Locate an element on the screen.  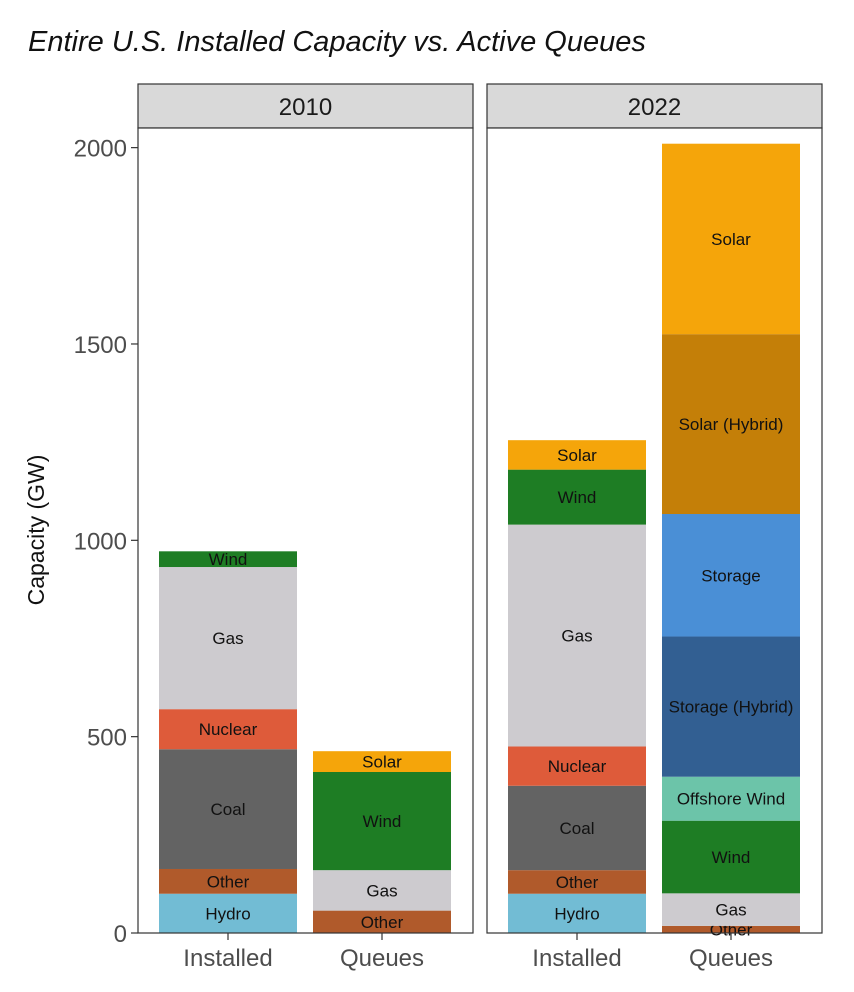
y-tick-label: 500 is located at coordinates (107, 738).